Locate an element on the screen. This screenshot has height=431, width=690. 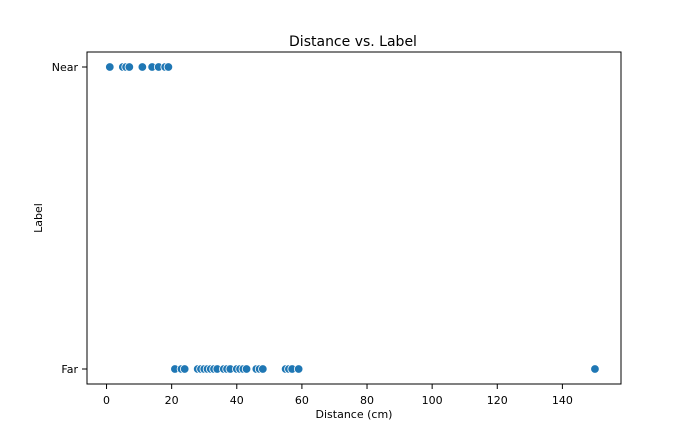
y-axis-label: Label is located at coordinates (38, 218).